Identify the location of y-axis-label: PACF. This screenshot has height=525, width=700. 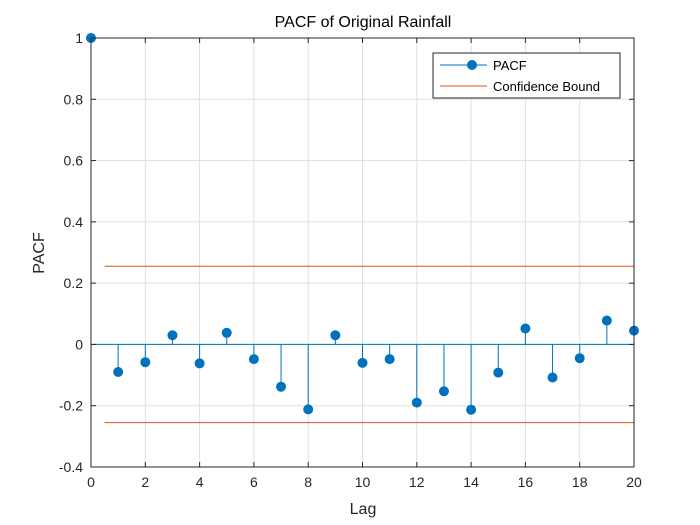
(39, 253).